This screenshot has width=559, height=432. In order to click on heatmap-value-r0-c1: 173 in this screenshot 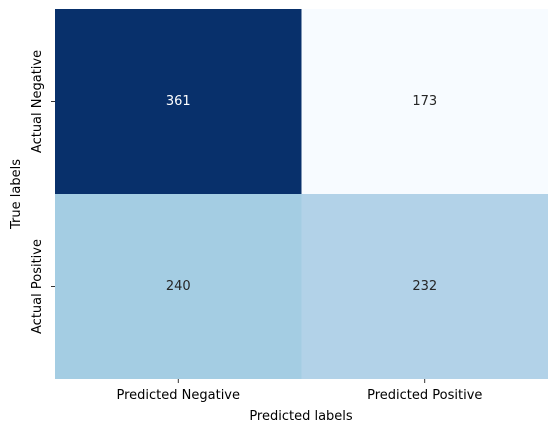, I will do `click(424, 101)`.